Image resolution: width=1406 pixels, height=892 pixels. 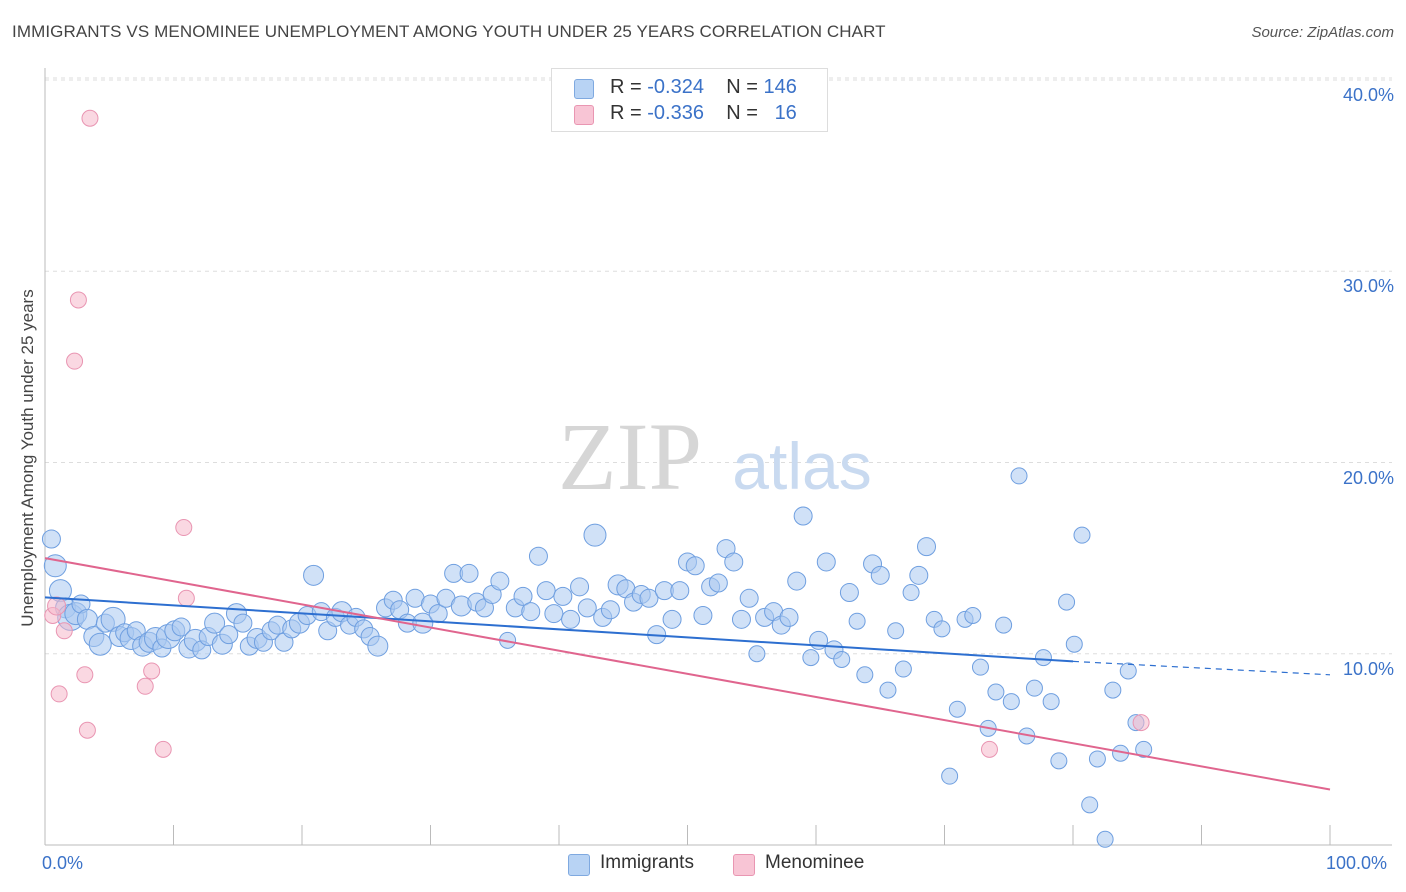 I want to click on trend-line, so click(x=559, y=629).